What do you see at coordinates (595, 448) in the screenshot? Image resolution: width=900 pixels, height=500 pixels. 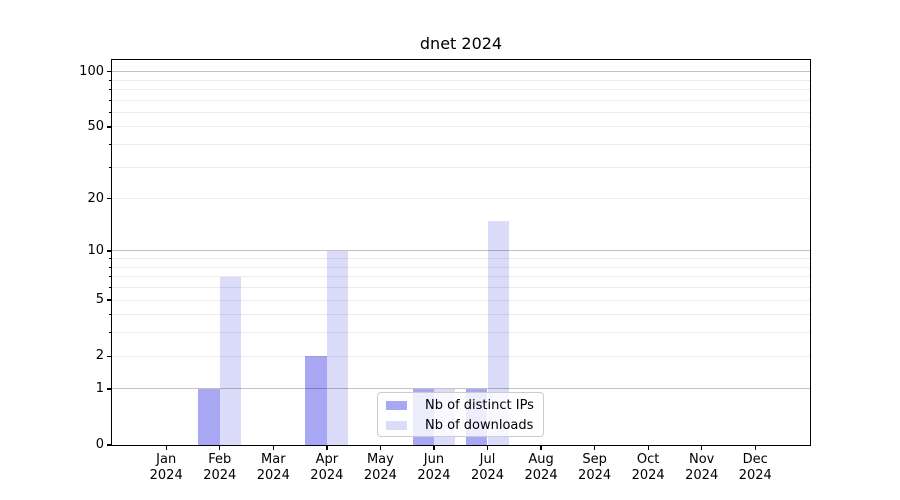 I see `x-tick-sep` at bounding box center [595, 448].